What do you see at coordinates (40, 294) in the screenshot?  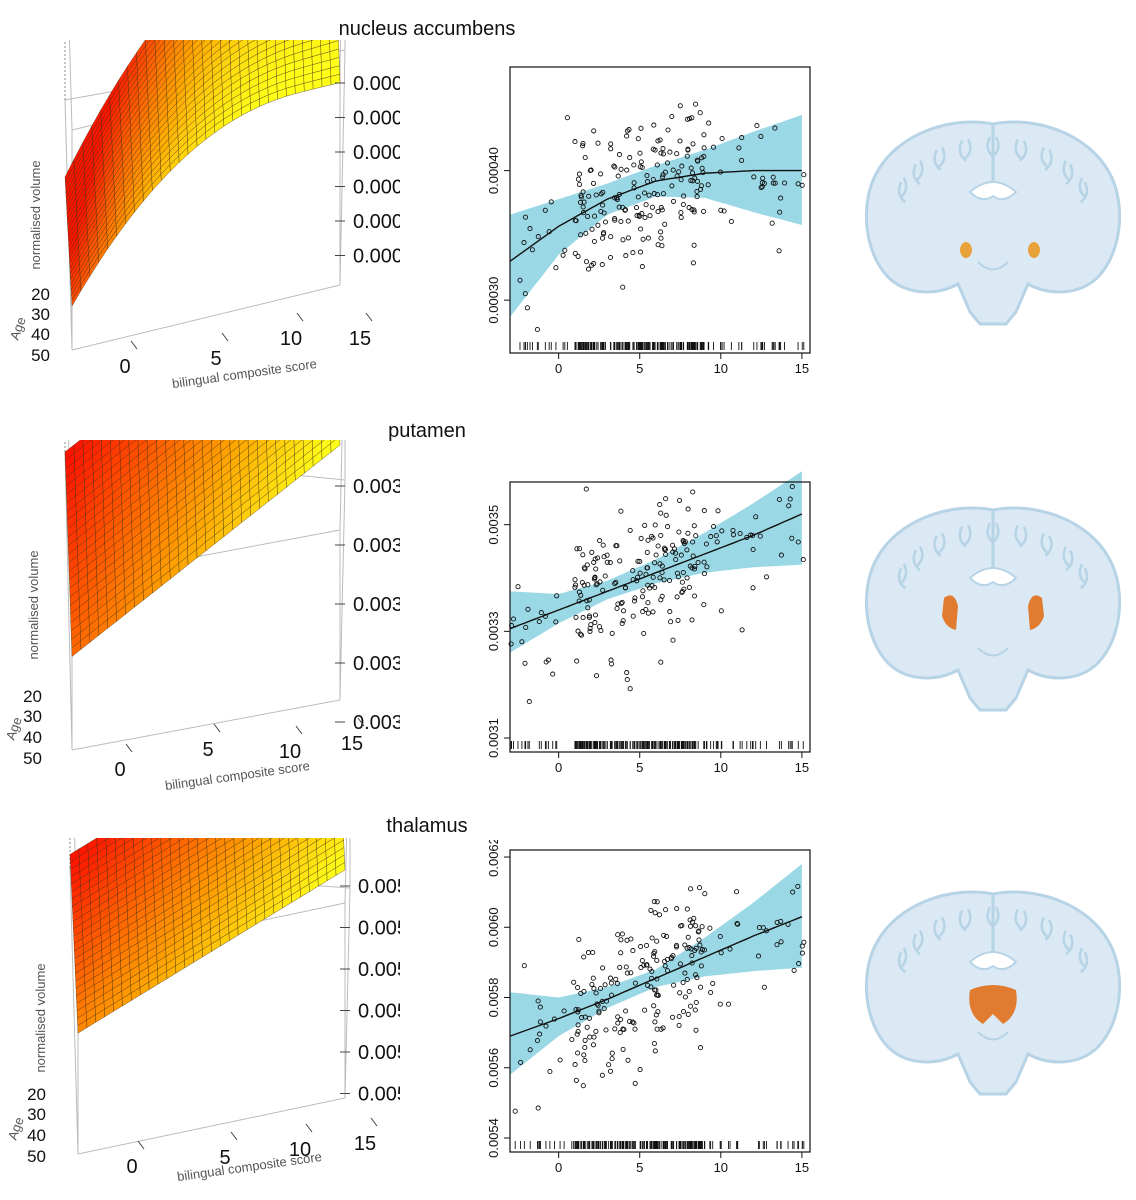 I see `age-tick-label: 20` at bounding box center [40, 294].